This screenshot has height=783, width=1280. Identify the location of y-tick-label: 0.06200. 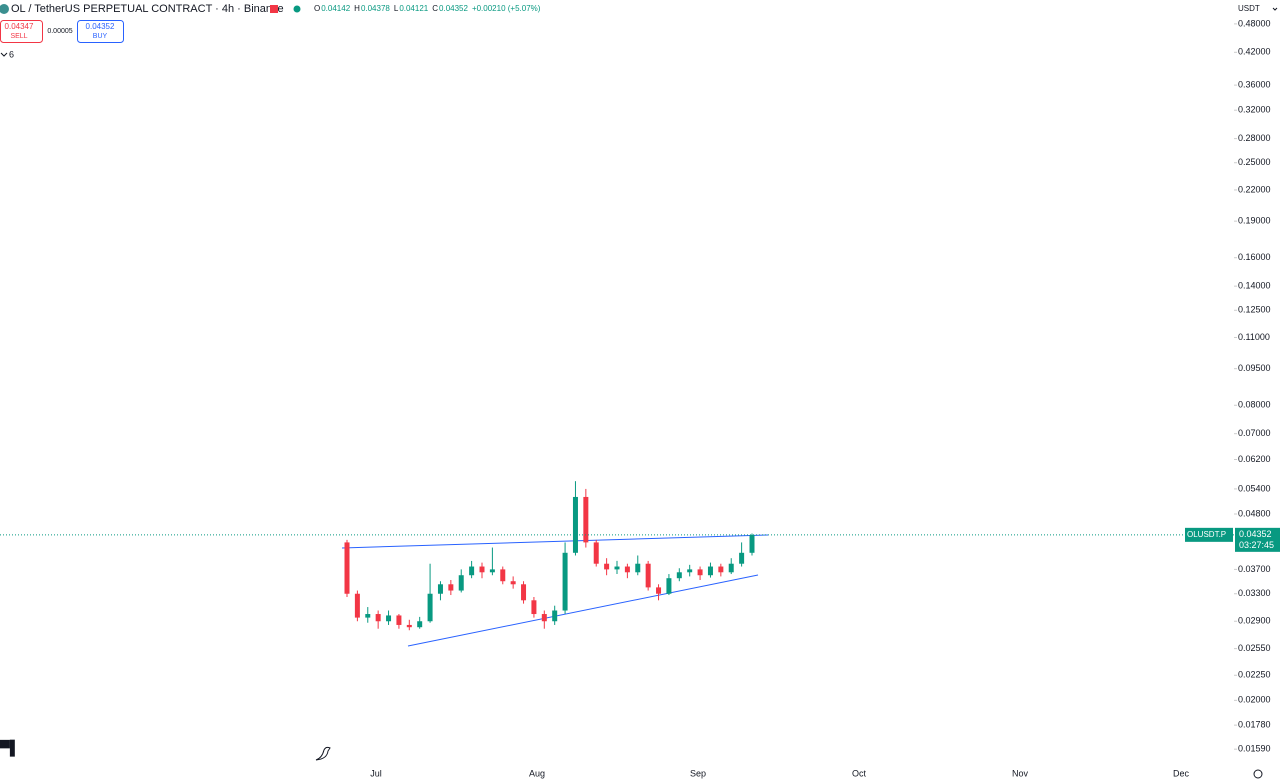
(1254, 459).